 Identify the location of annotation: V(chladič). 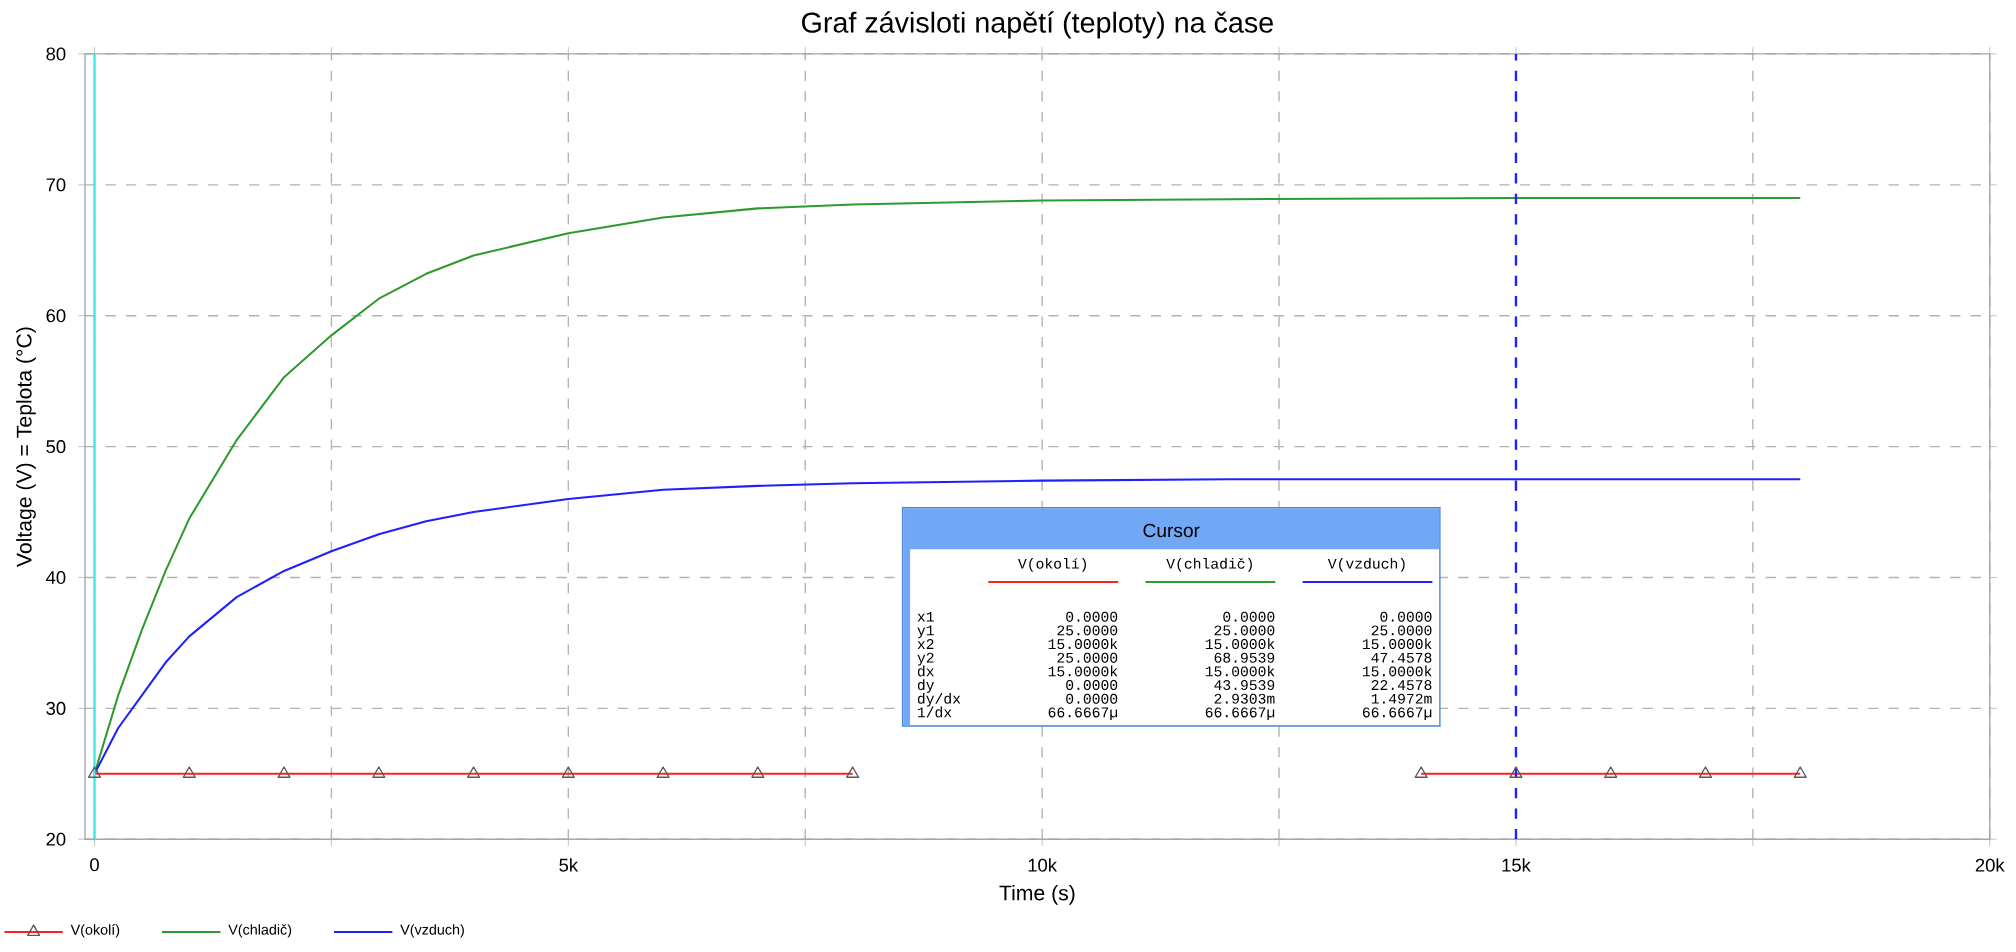
(1209, 564).